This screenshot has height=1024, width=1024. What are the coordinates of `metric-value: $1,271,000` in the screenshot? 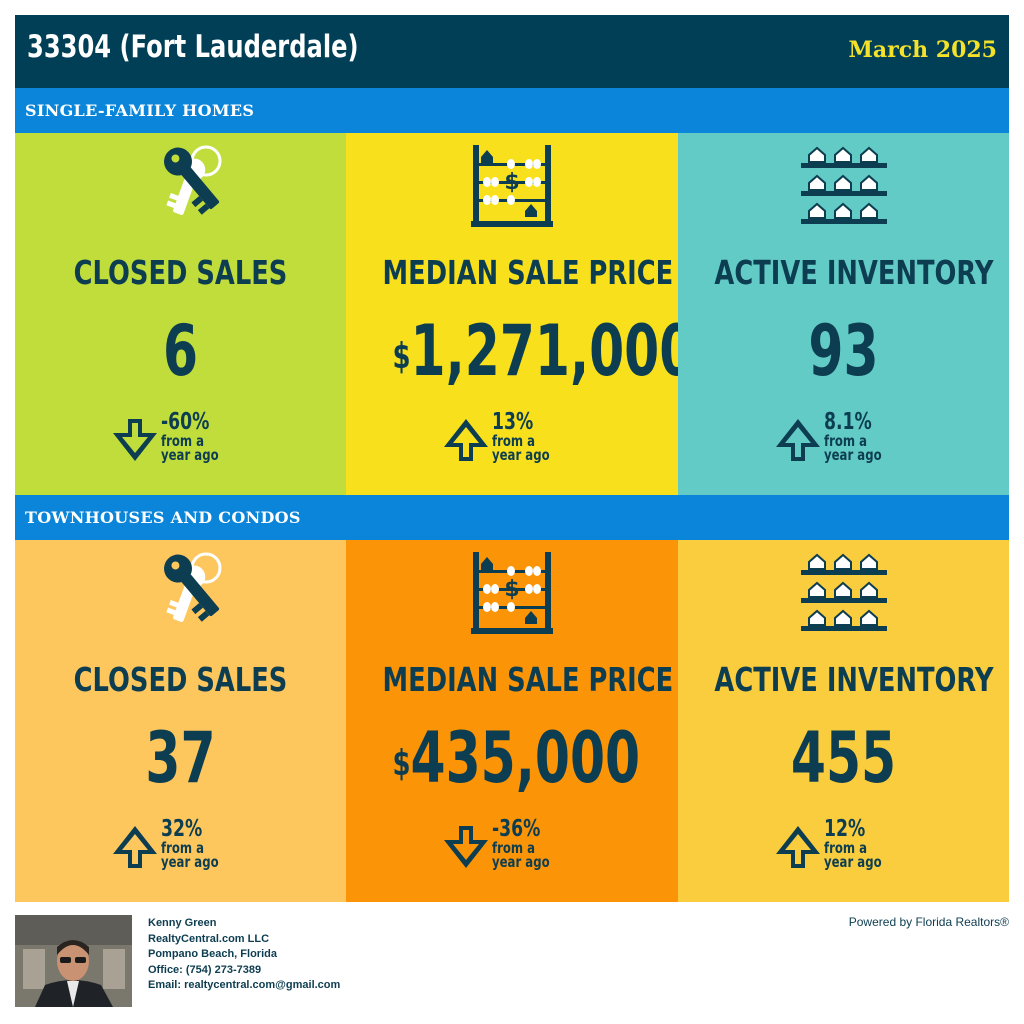 It's located at (543, 351).